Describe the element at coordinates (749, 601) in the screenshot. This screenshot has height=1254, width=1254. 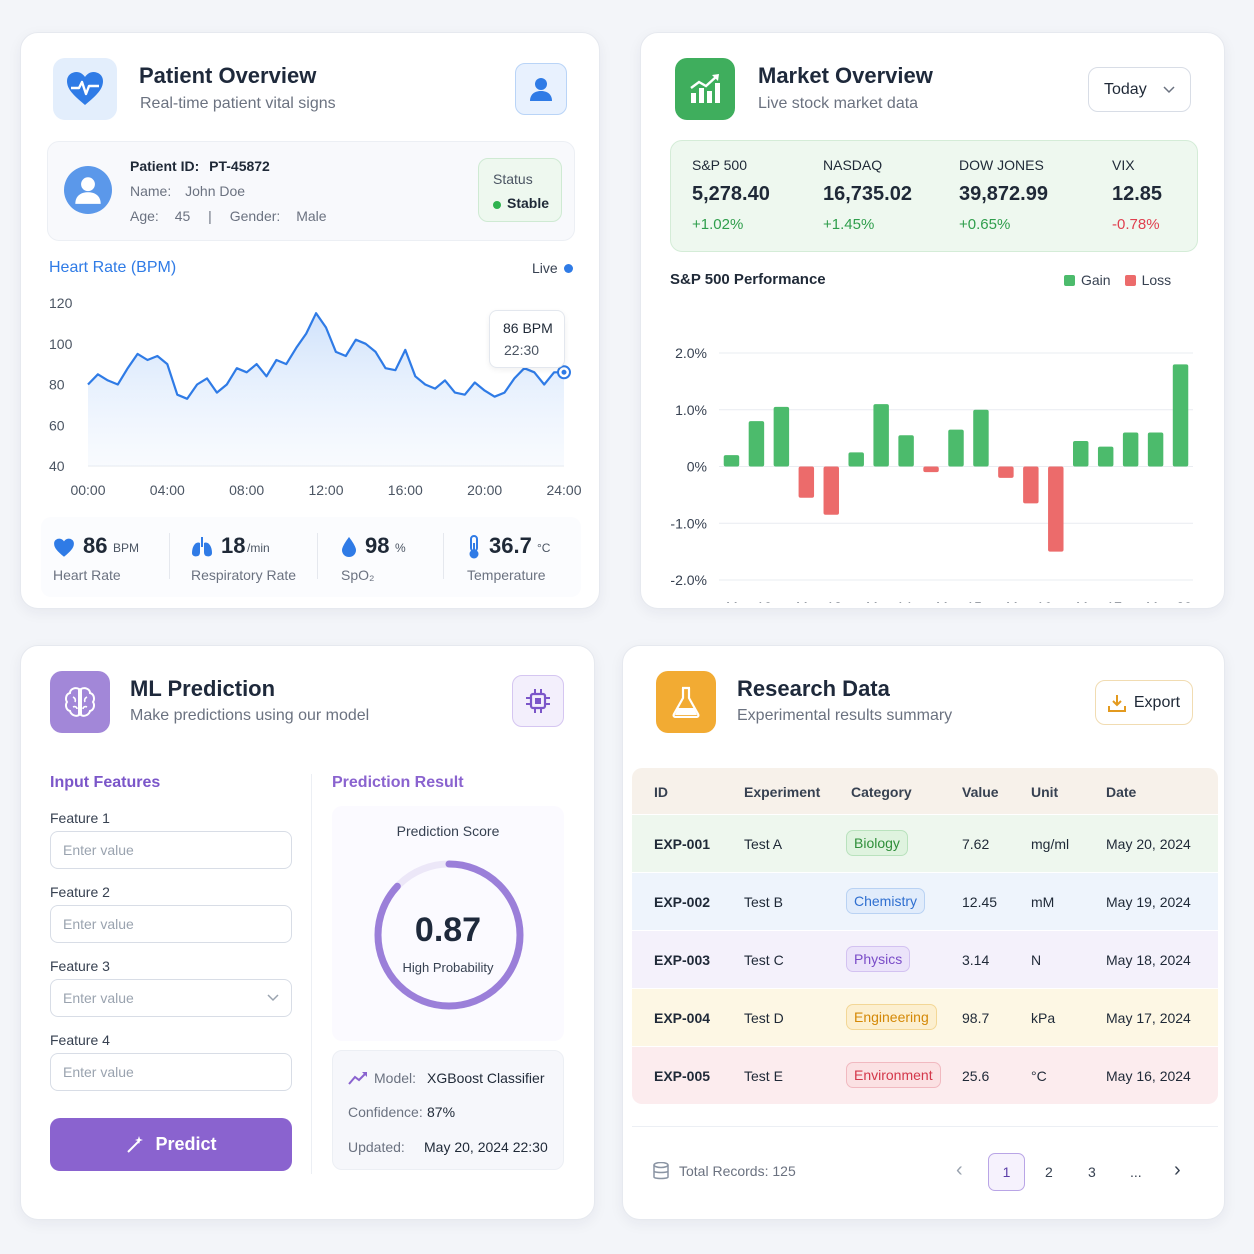
I see `x-tick-label: May 10` at that location.